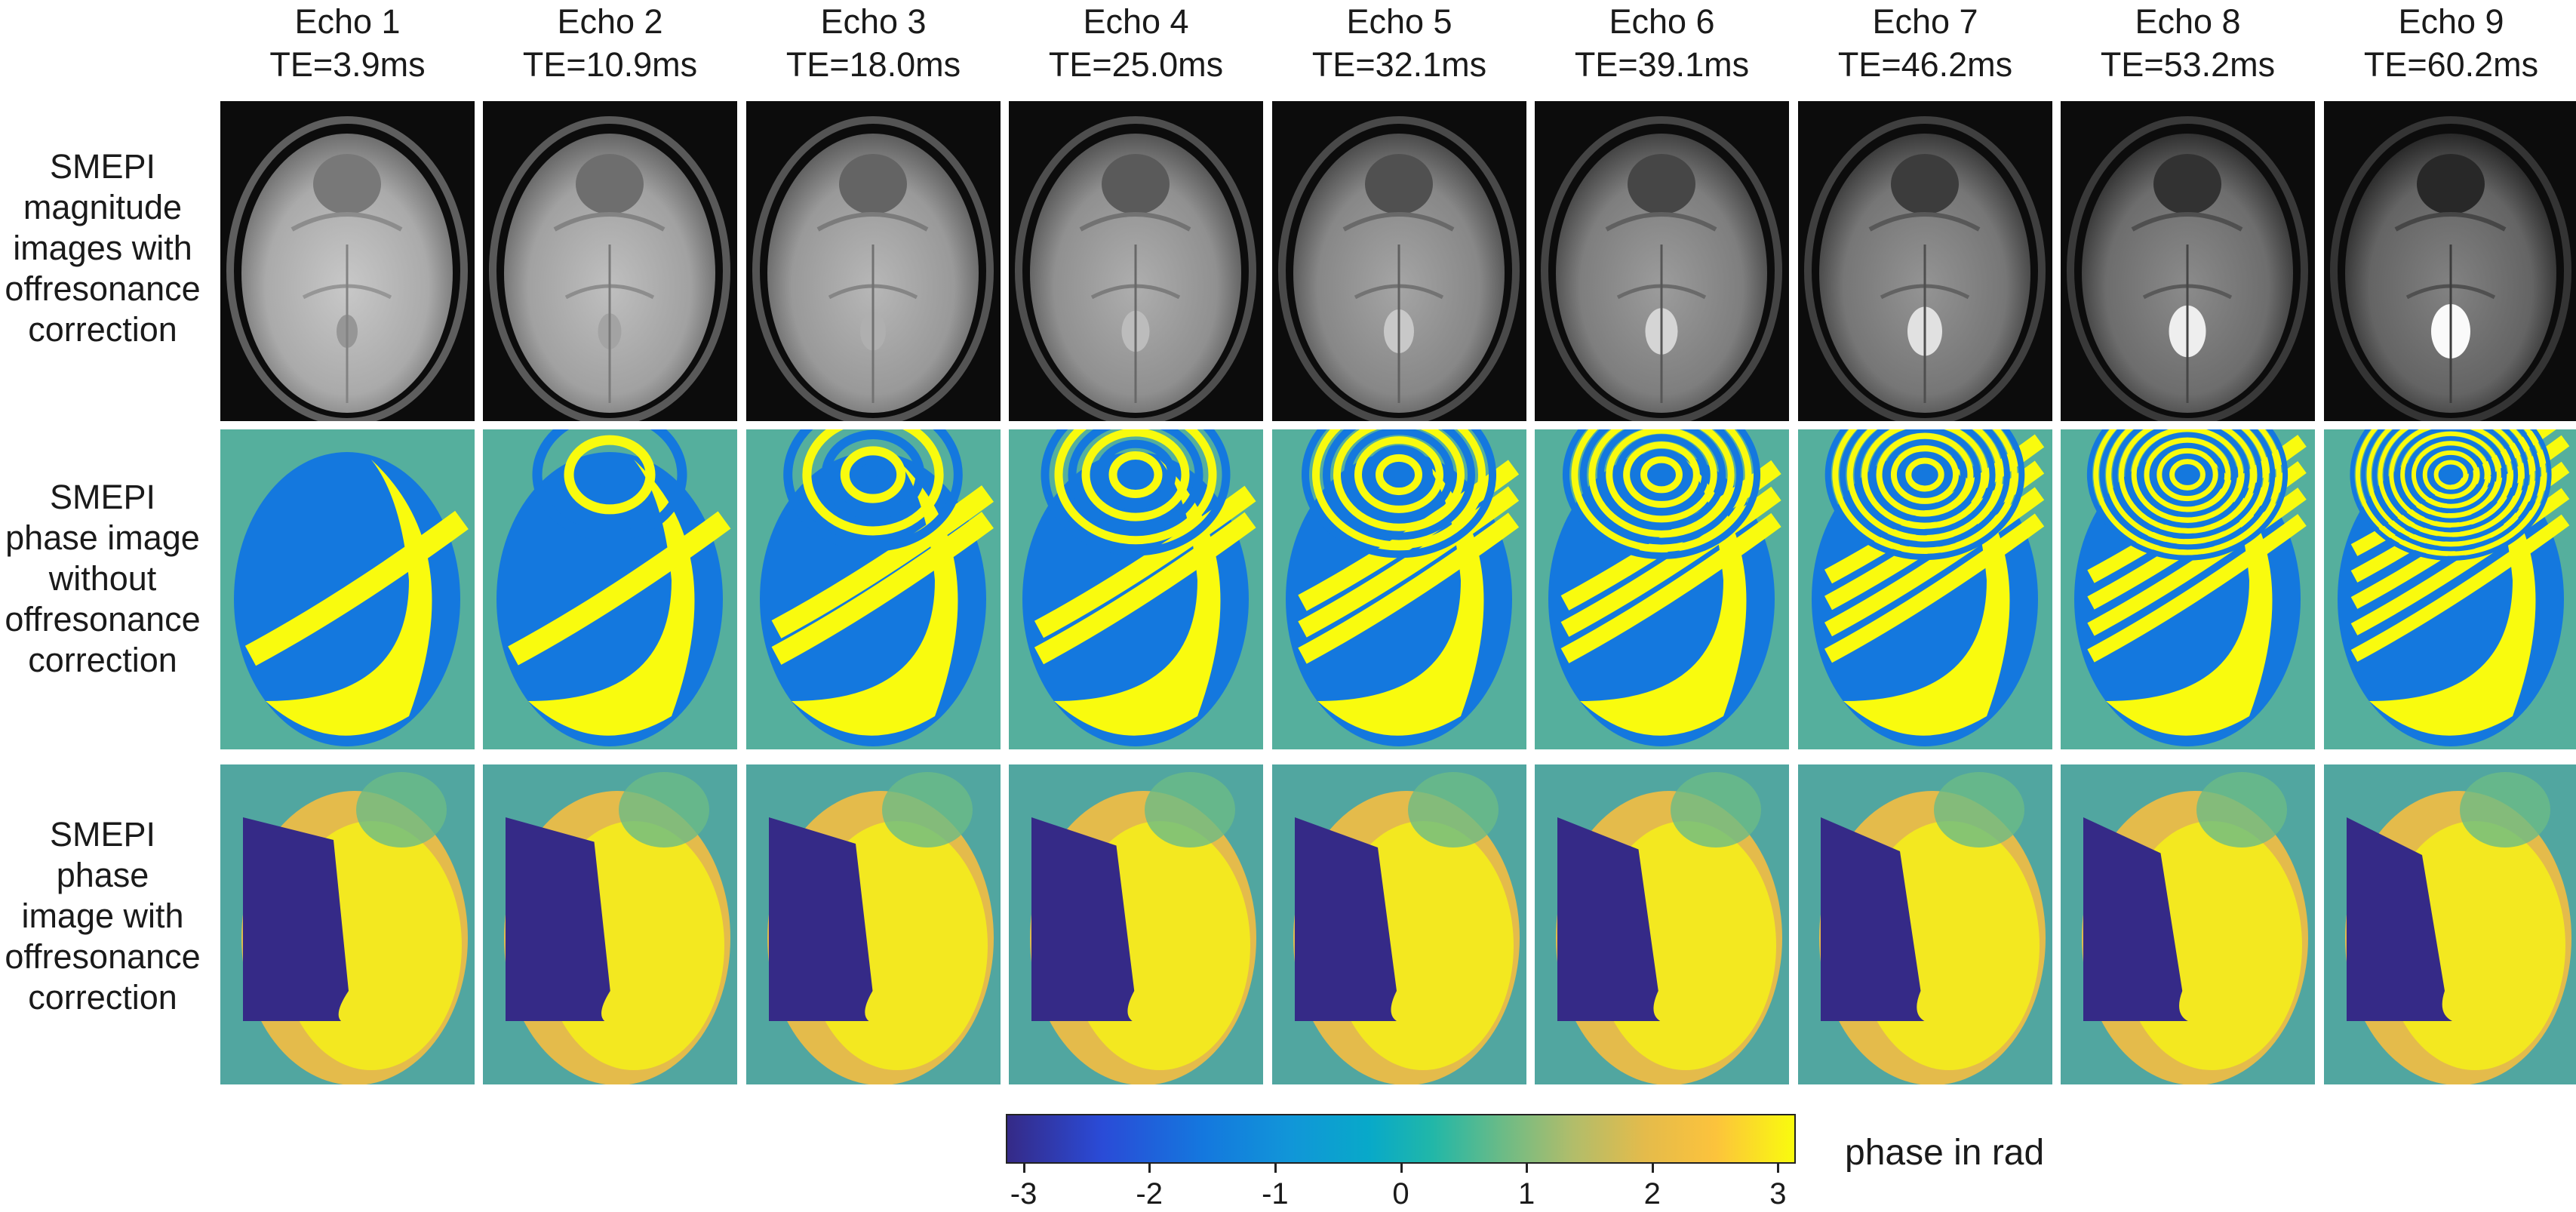 Image resolution: width=2576 pixels, height=1212 pixels. What do you see at coordinates (1778, 1193) in the screenshot?
I see `colorbar-tick-label: 3` at bounding box center [1778, 1193].